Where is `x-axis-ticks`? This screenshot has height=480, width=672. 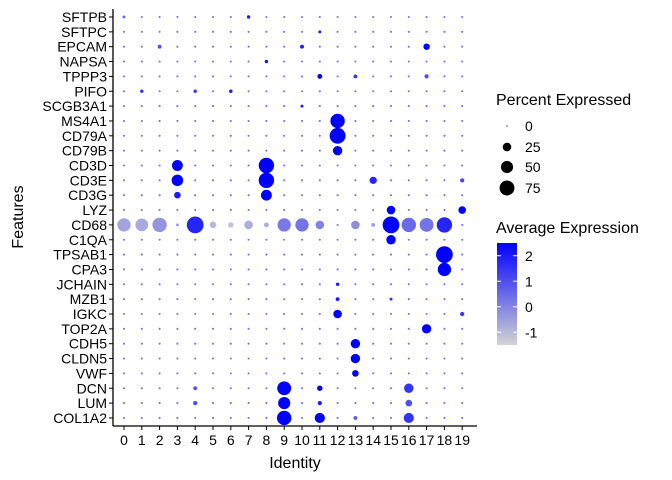 x-axis-ticks is located at coordinates (293, 428).